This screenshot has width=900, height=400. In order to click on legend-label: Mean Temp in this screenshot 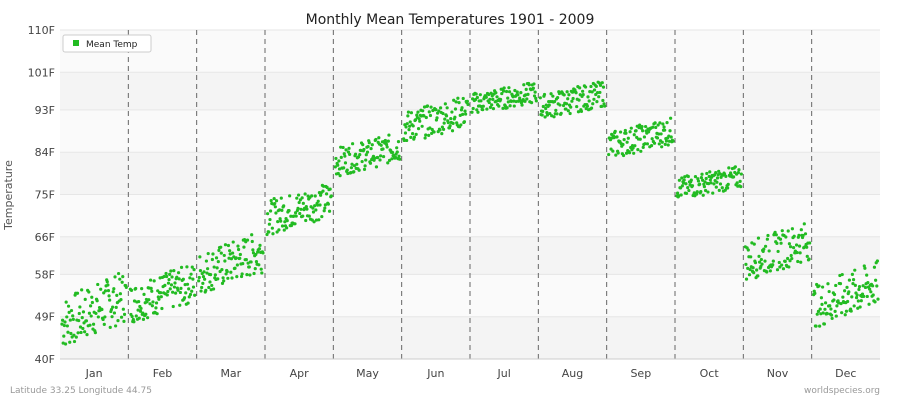, I will do `click(112, 45)`.